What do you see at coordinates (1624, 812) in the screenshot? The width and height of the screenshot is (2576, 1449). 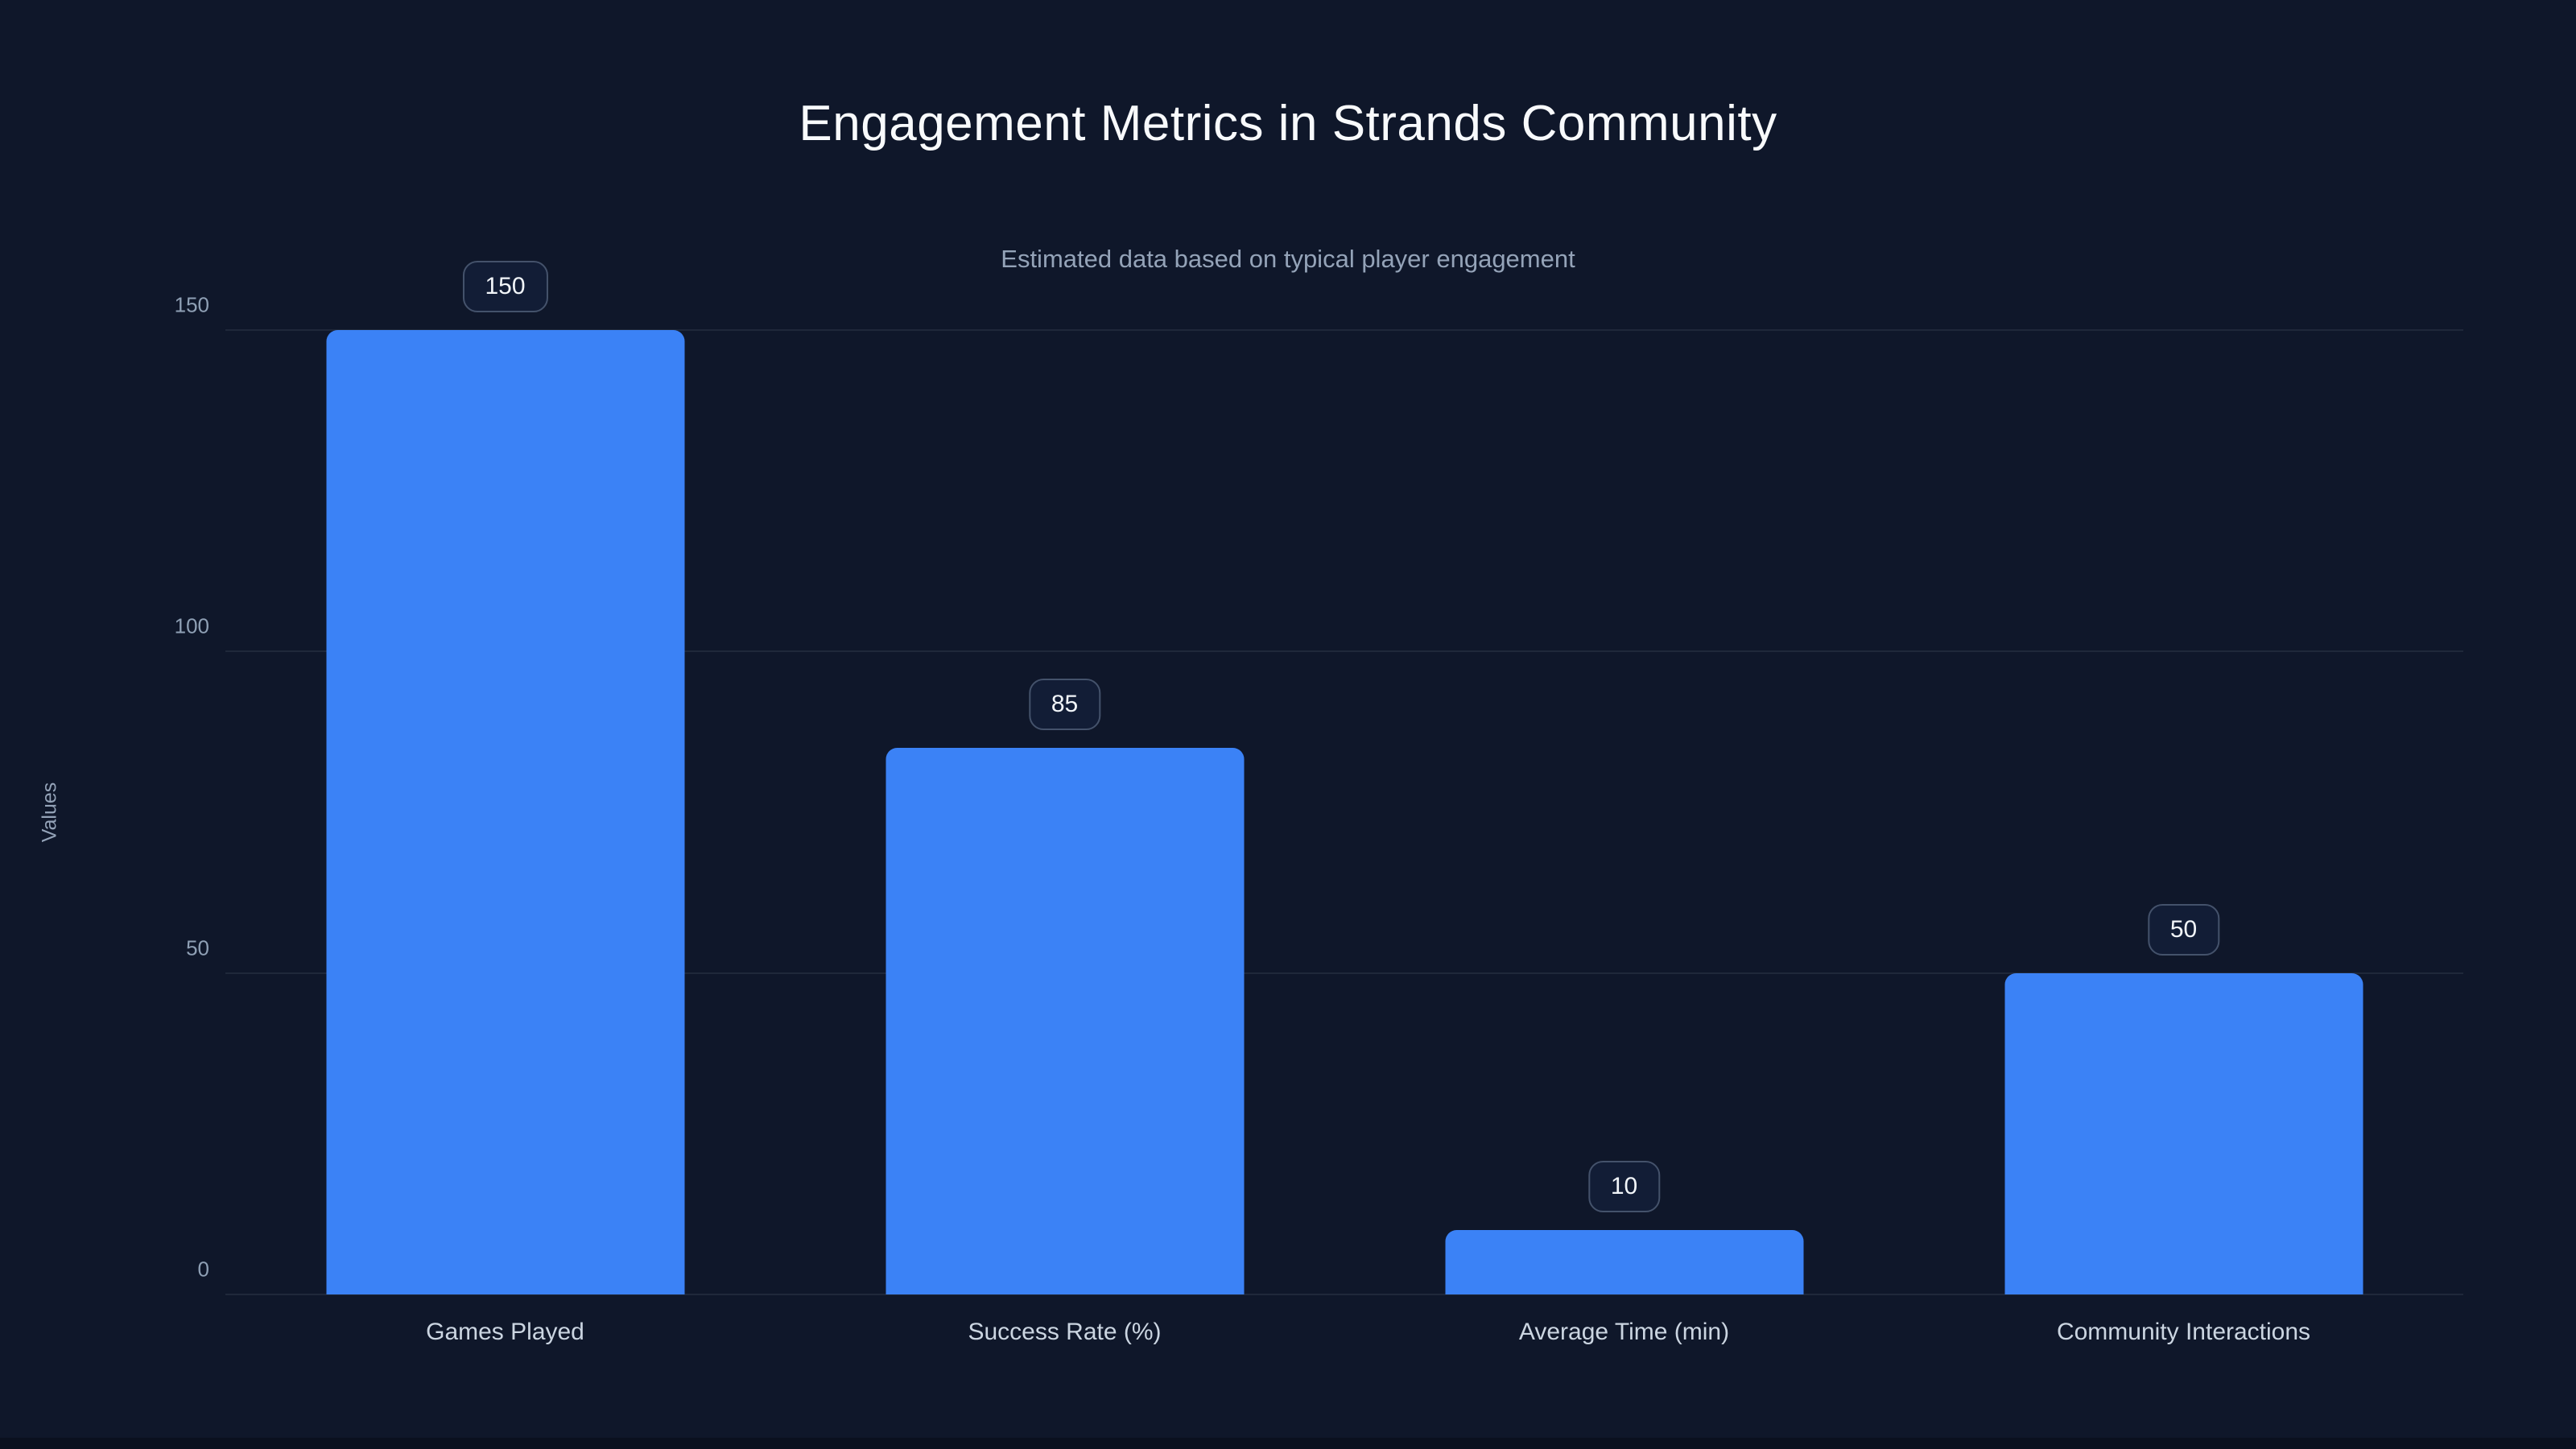 I see `bar-group-average-time-min: 10` at bounding box center [1624, 812].